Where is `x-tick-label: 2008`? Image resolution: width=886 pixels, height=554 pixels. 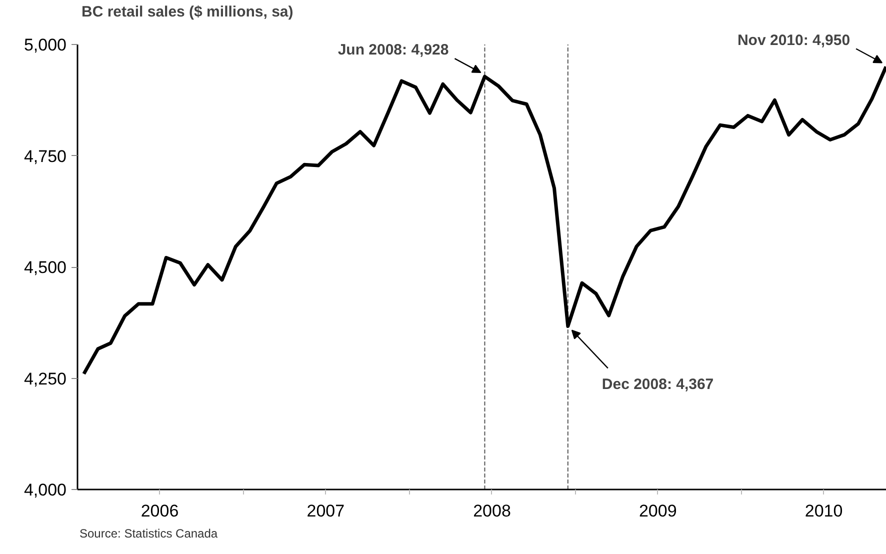 x-tick-label: 2008 is located at coordinates (492, 511).